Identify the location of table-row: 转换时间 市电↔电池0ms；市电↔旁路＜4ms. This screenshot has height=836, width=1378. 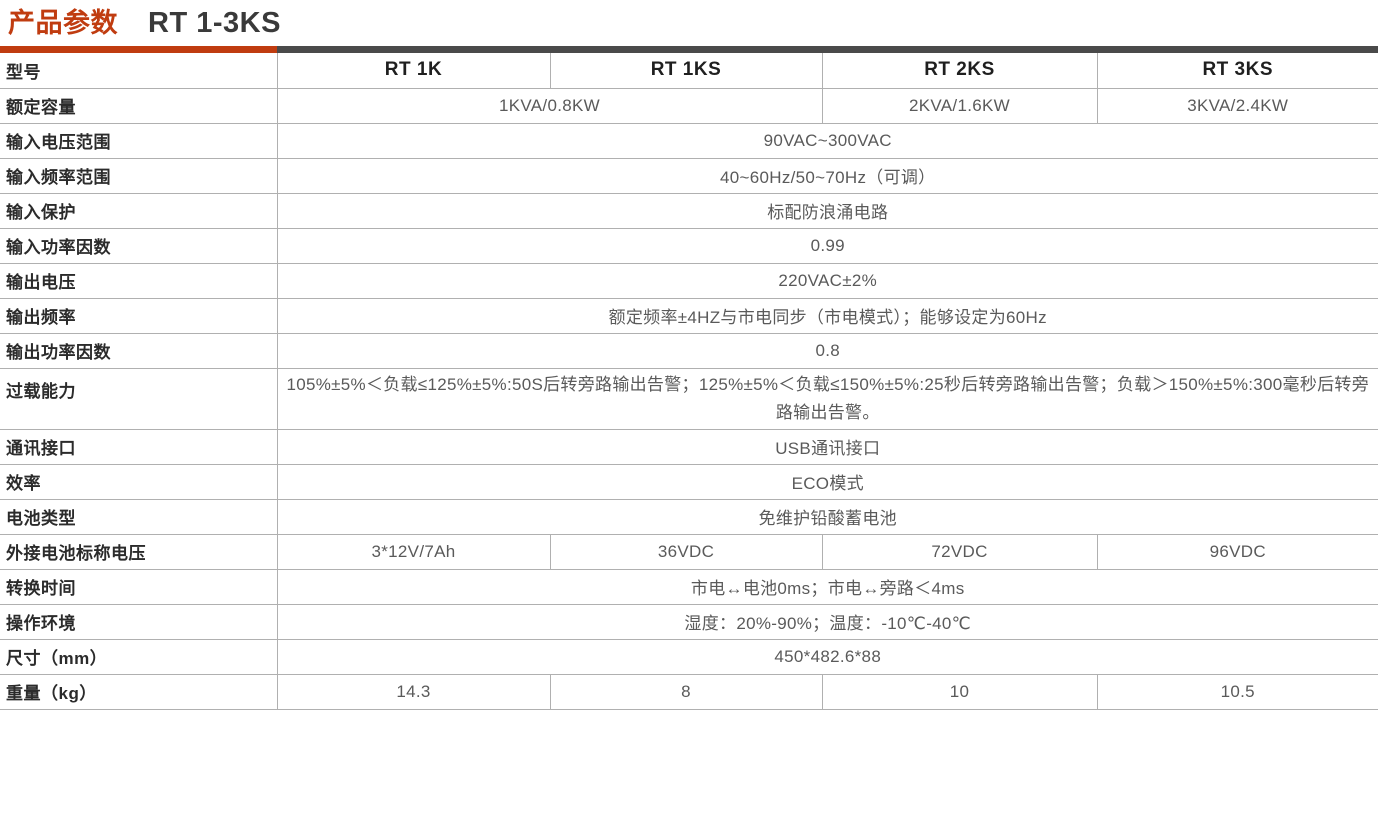
(689, 586).